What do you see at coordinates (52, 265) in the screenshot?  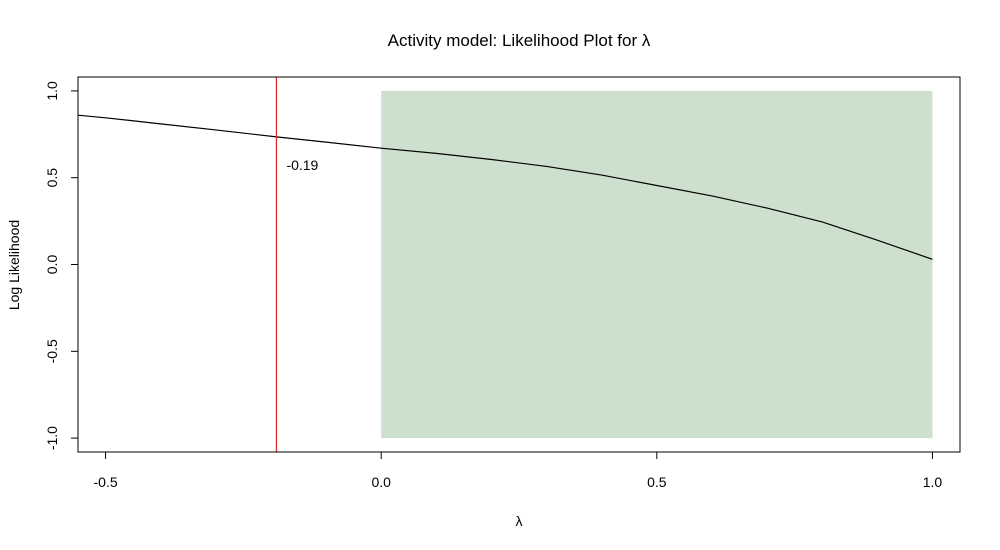 I see `y-tick-label: 0.0` at bounding box center [52, 265].